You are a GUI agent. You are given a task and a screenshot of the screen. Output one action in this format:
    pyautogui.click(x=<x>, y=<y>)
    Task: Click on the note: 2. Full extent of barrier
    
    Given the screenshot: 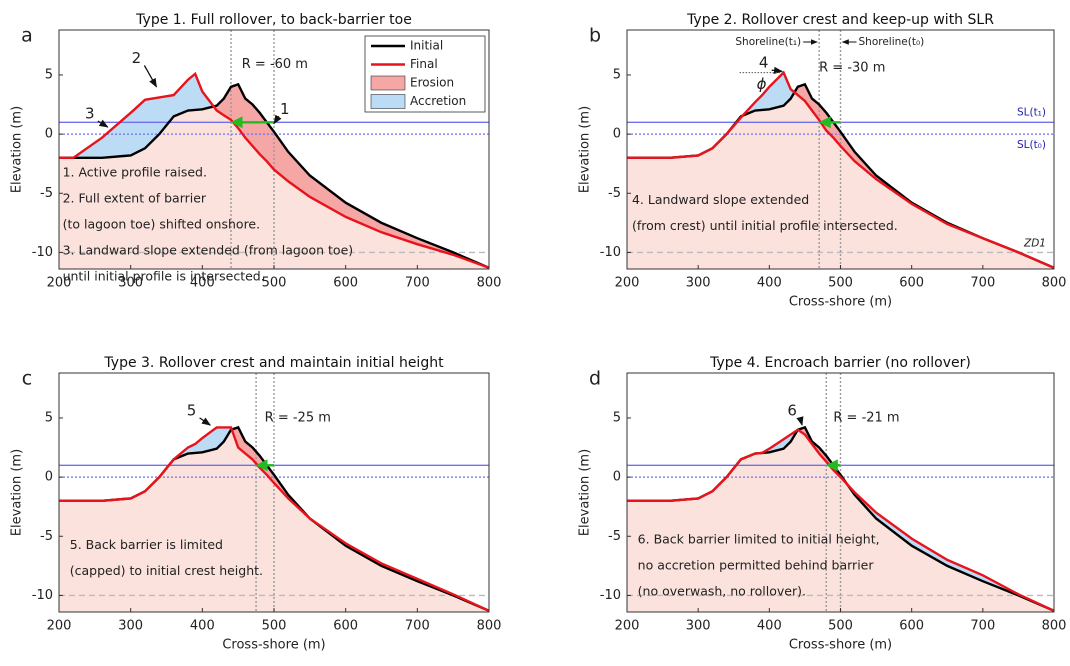 What is the action you would take?
    pyautogui.click(x=135, y=198)
    